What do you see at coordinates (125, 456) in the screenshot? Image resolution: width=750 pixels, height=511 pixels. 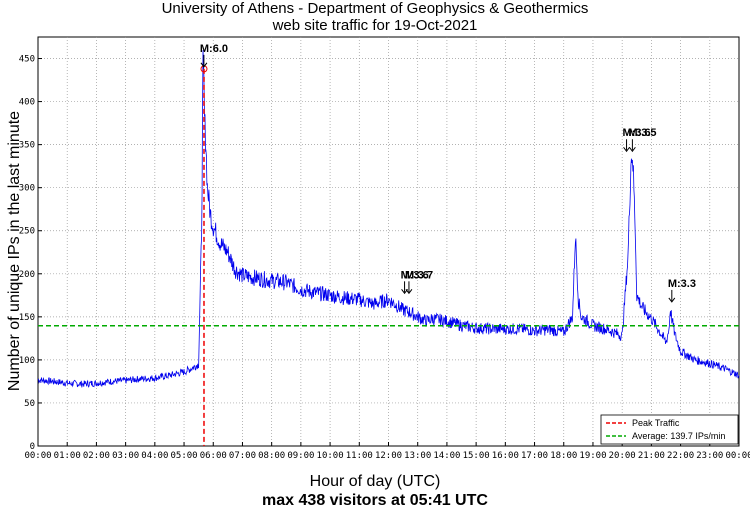 I see `x-tick-label: 03:00` at bounding box center [125, 456].